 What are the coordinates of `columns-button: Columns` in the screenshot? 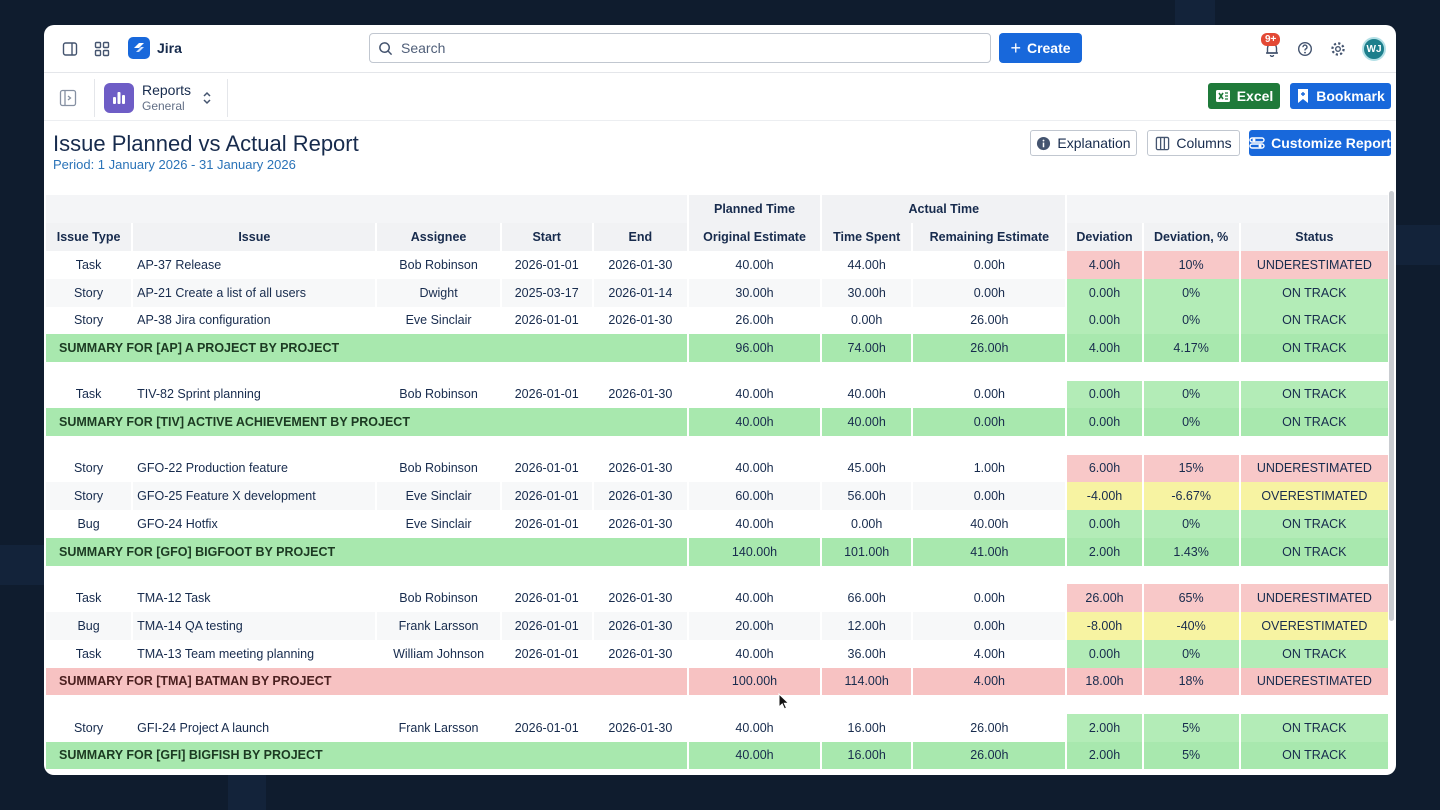 It's located at (1193, 143).